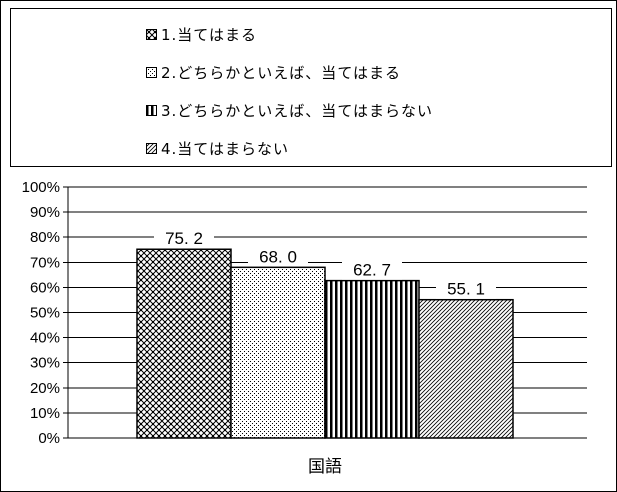 The image size is (617, 492). What do you see at coordinates (45, 338) in the screenshot?
I see `y-tick-label: 40%` at bounding box center [45, 338].